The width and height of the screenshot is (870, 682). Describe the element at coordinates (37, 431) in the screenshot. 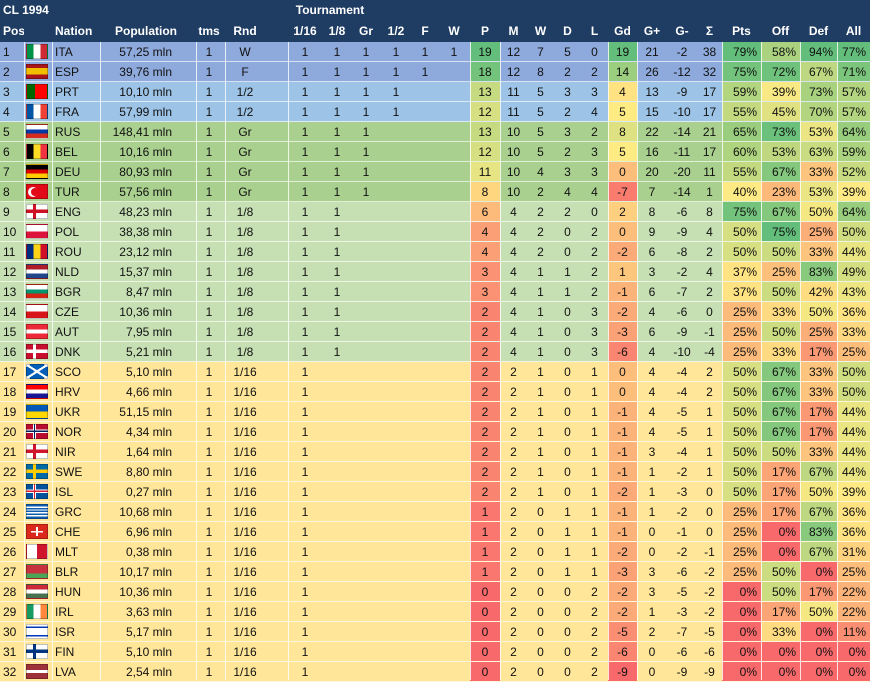

I see `flag-icon-nor` at that location.